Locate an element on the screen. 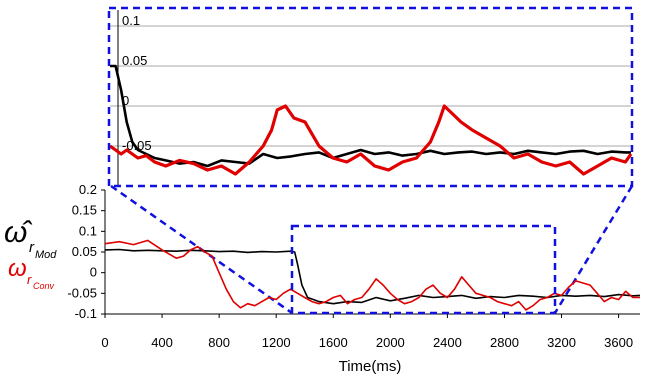 The width and height of the screenshot is (651, 380). zoom-connector-right is located at coordinates (593, 249).